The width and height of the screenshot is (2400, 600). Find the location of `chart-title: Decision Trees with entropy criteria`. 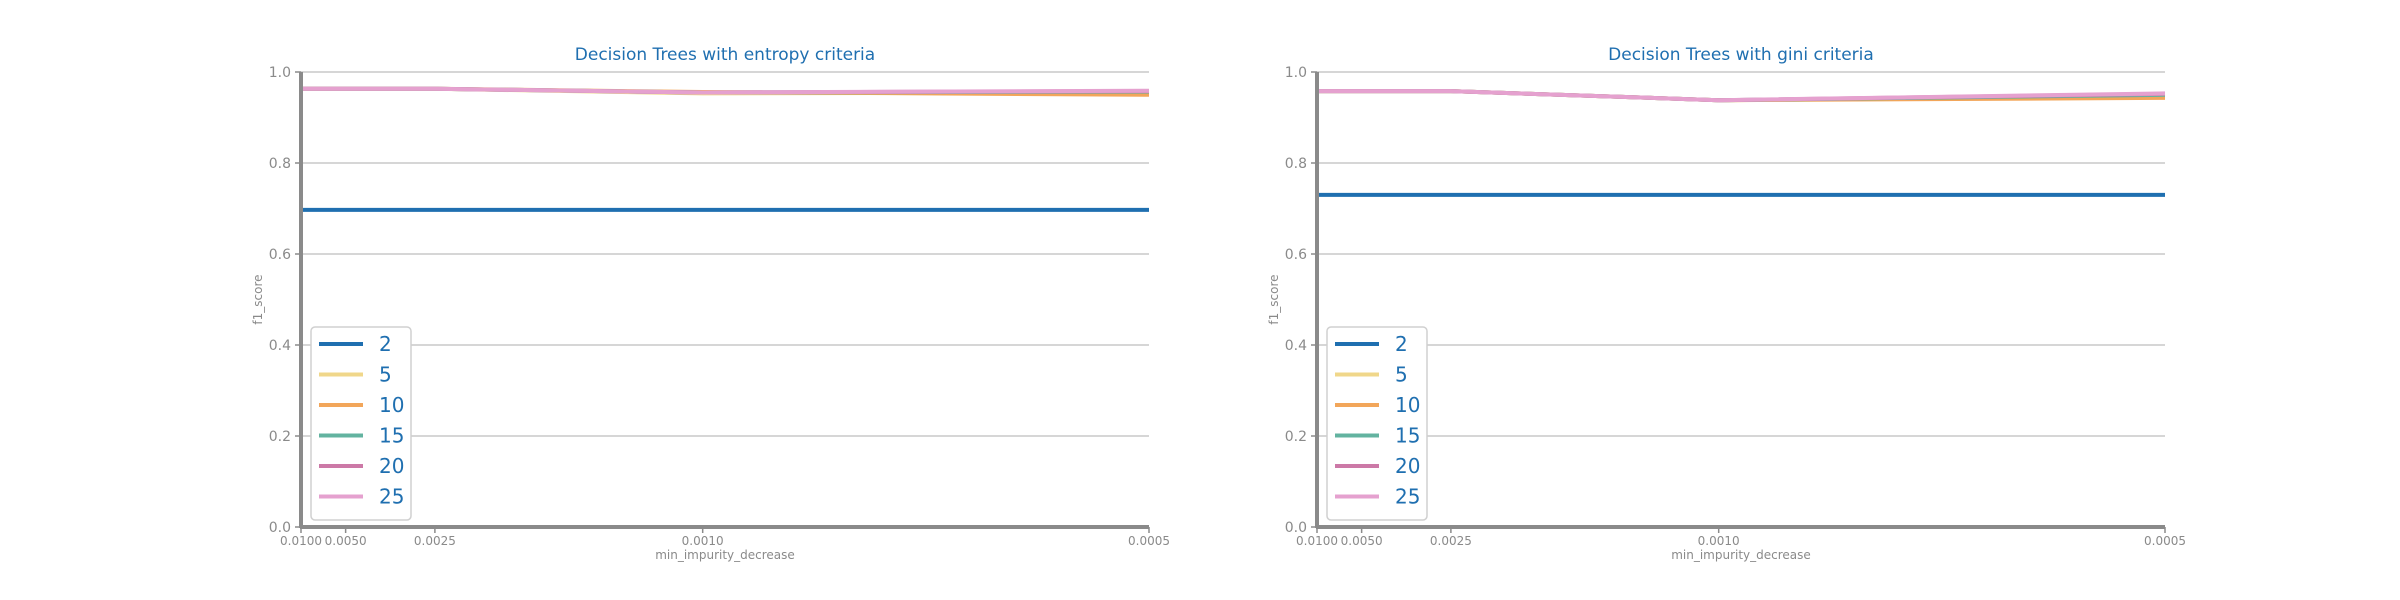

chart-title: Decision Trees with entropy criteria is located at coordinates (725, 55).